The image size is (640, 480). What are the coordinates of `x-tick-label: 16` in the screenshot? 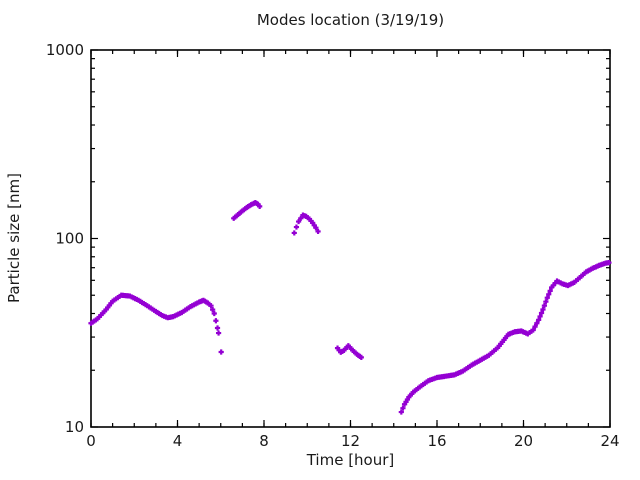 It's located at (436, 441).